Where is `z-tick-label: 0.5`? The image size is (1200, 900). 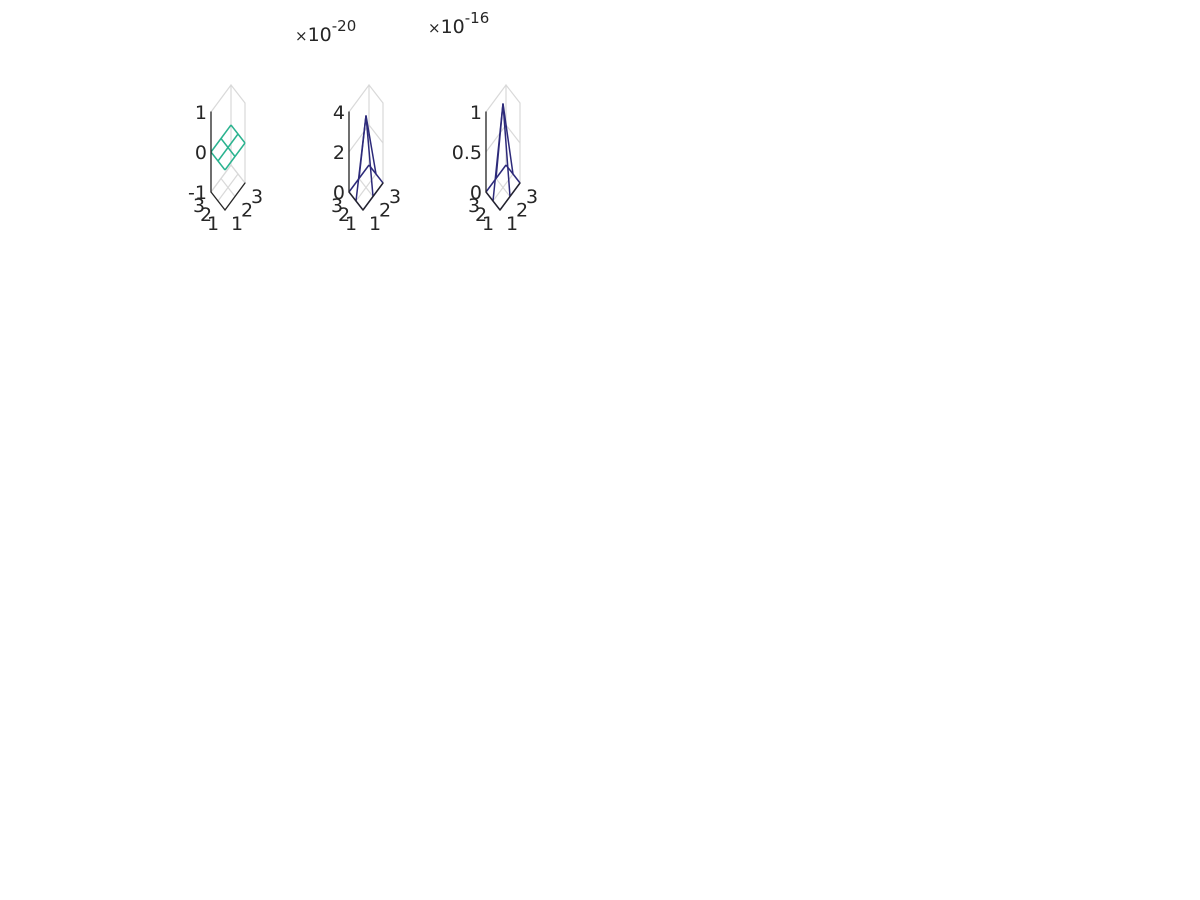 z-tick-label: 0.5 is located at coordinates (467, 153).